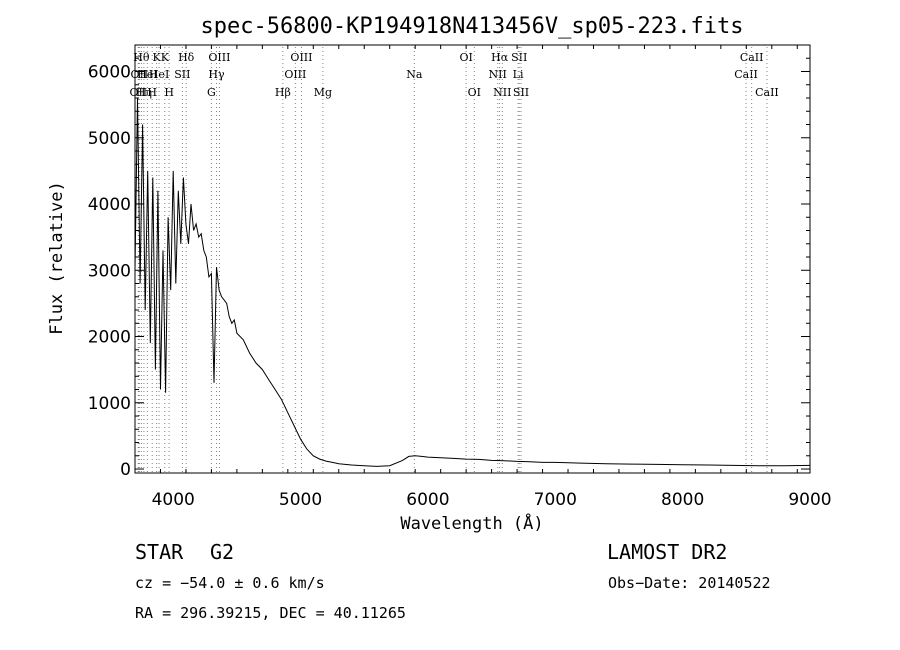  What do you see at coordinates (521, 92) in the screenshot?
I see `marker-label-27: SII` at bounding box center [521, 92].